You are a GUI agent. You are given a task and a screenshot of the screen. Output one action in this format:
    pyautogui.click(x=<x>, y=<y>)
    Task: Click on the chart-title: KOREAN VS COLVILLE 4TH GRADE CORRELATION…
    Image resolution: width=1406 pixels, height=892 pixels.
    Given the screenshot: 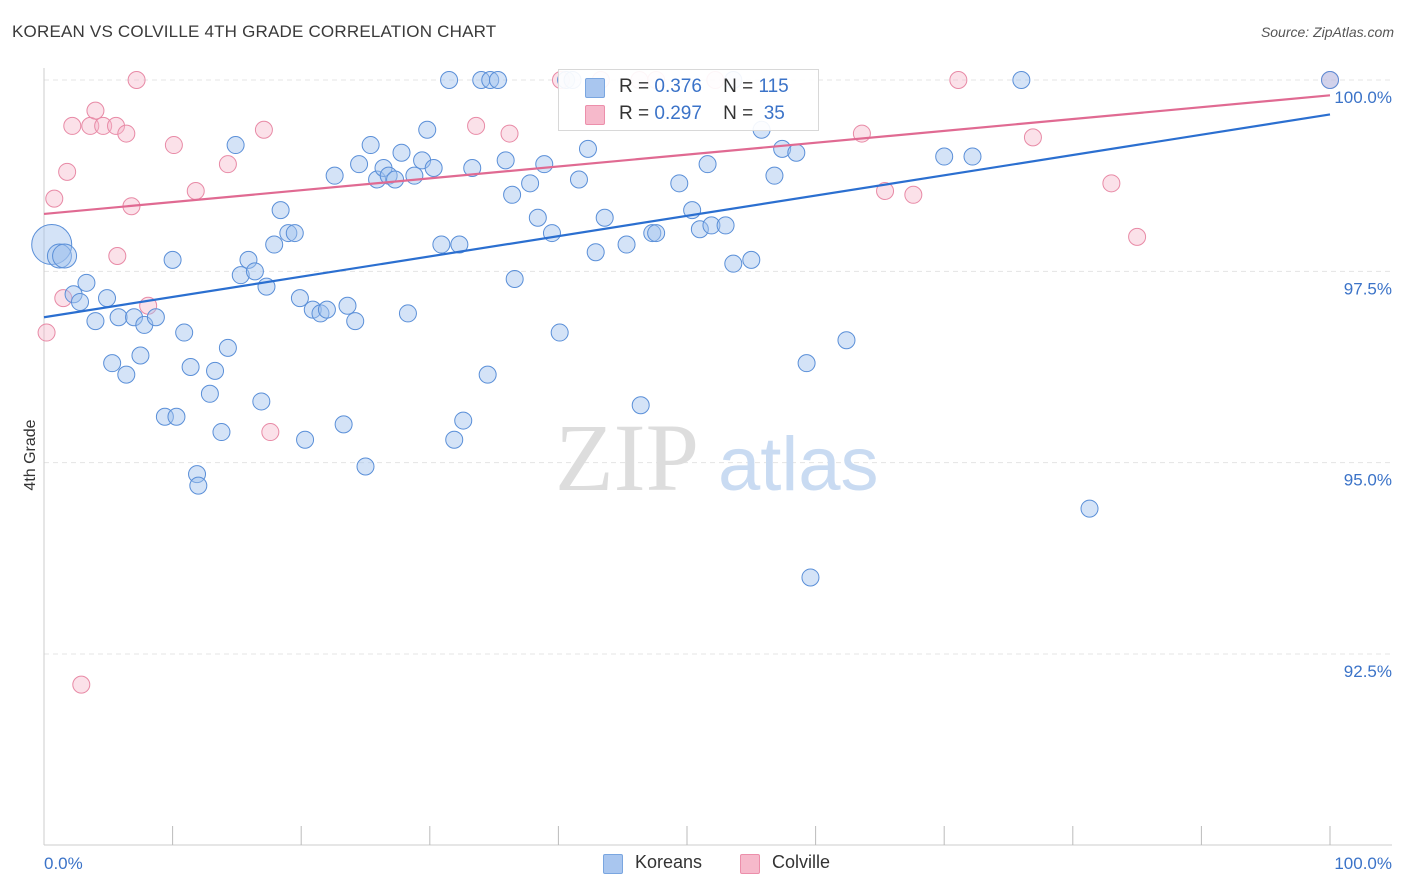 What is the action you would take?
    pyautogui.click(x=254, y=31)
    